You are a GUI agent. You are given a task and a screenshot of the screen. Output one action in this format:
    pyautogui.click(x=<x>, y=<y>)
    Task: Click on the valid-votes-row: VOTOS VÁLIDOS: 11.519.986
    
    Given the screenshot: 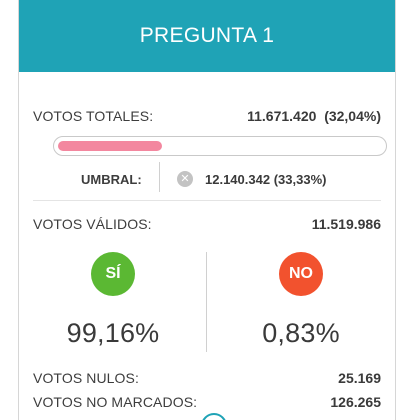 What is the action you would take?
    pyautogui.click(x=207, y=224)
    